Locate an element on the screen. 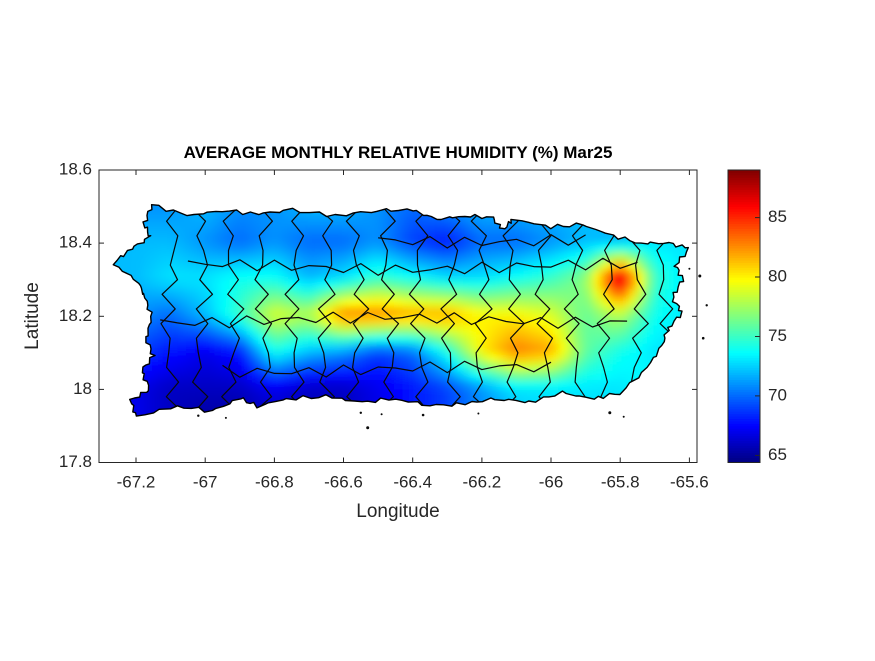 Image resolution: width=875 pixels, height=661 pixels. x-tick-label: -67.2 is located at coordinates (136, 481).